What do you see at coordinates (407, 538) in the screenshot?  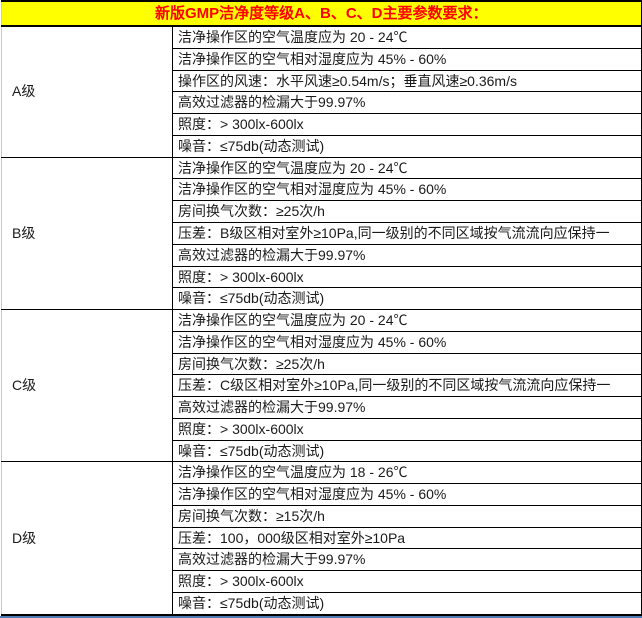 I see `param-cell: 压差：100，000级区相对室外≥10Pa` at bounding box center [407, 538].